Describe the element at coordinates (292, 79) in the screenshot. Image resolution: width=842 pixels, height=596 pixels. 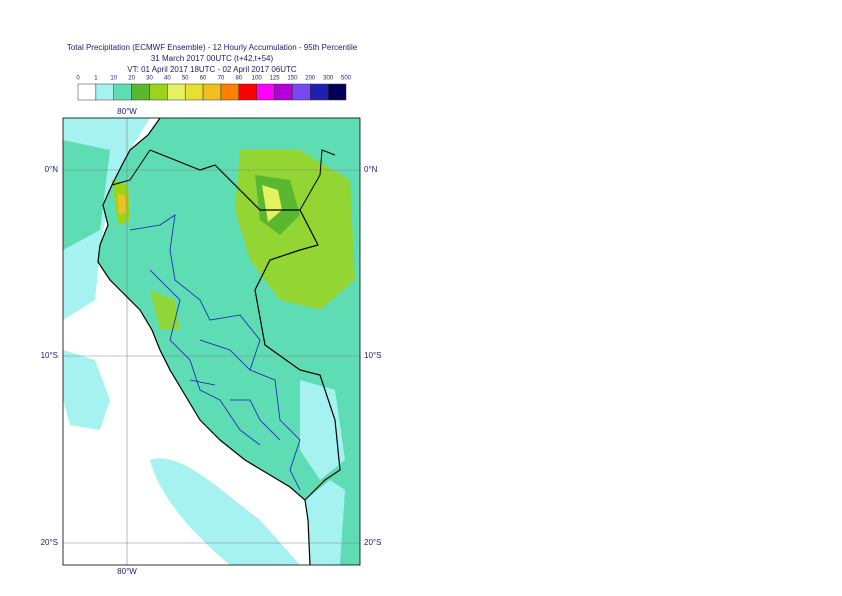
I see `colorbar-label: 150` at that location.